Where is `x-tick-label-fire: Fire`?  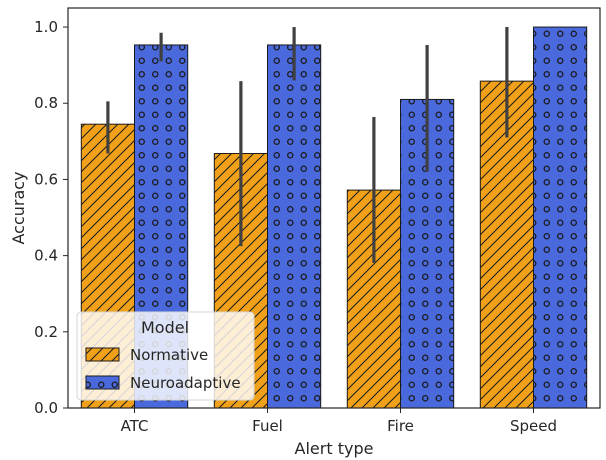 x-tick-label-fire: Fire is located at coordinates (400, 426).